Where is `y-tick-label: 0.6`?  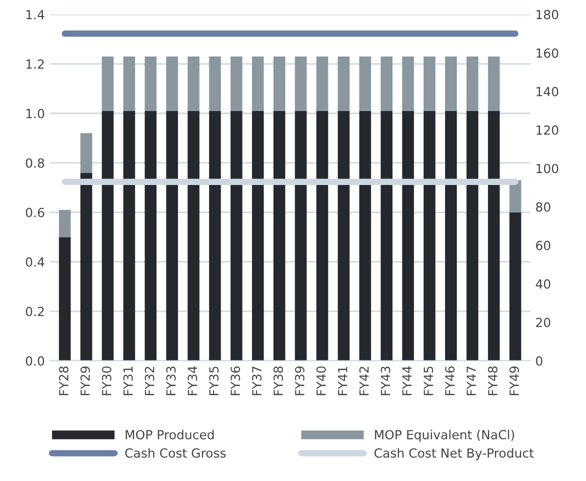
y-tick-label: 0.6 is located at coordinates (35, 213).